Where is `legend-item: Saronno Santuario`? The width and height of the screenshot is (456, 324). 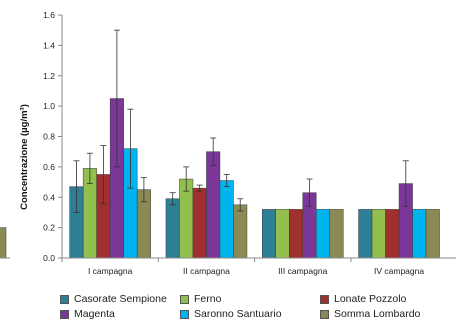
legend-item: Saronno Santuario is located at coordinates (250, 314).